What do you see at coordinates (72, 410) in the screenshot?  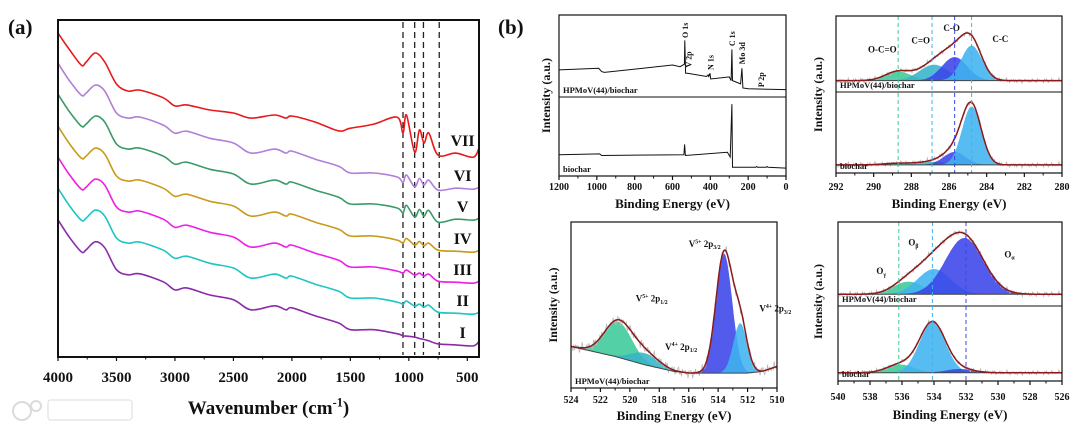 I see `watermark-logo` at bounding box center [72, 410].